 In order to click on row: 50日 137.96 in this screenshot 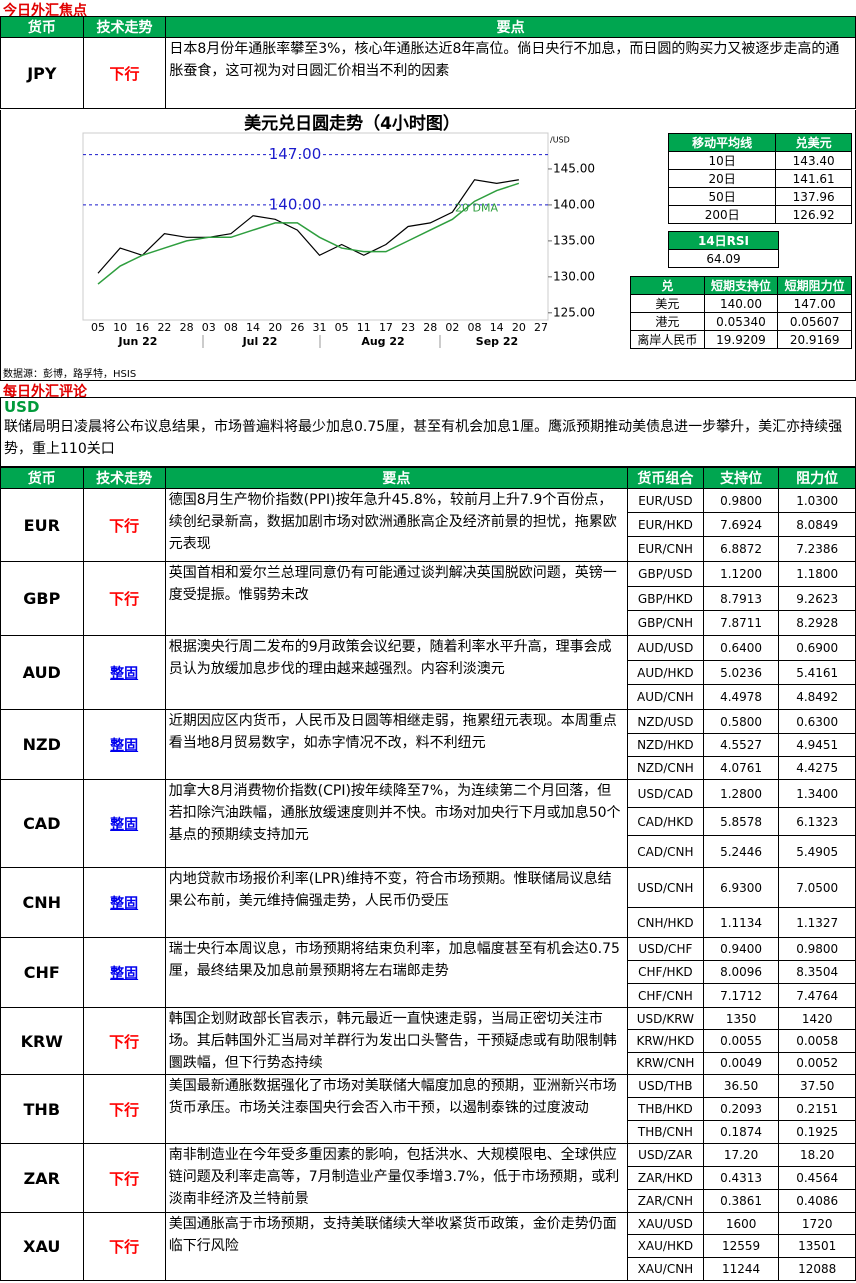, I will do `click(759, 196)`.